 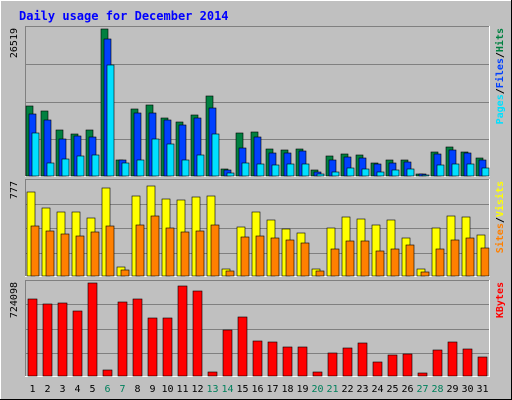 What do you see at coordinates (347, 389) in the screenshot?
I see `x-tick-label: 22` at bounding box center [347, 389].